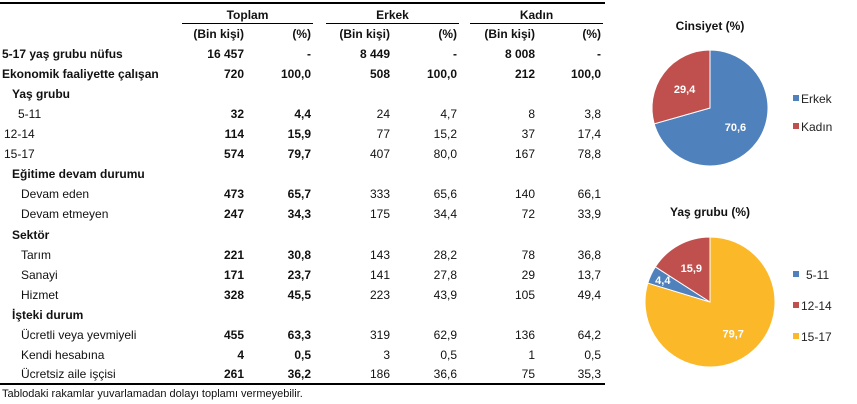 This screenshot has height=404, width=857. What do you see at coordinates (299, 374) in the screenshot?
I see `cell-percent: 36,2` at bounding box center [299, 374].